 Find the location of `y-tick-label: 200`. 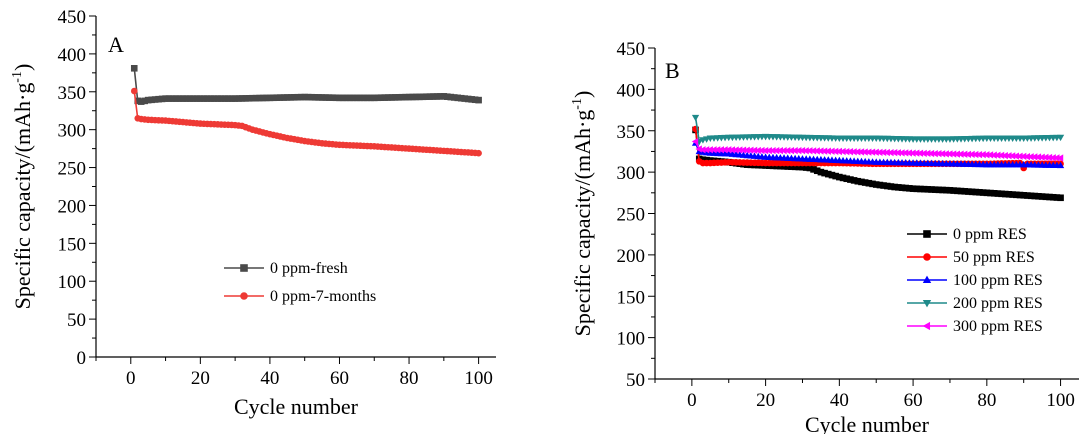

y-tick-label: 200 is located at coordinates (631, 256).